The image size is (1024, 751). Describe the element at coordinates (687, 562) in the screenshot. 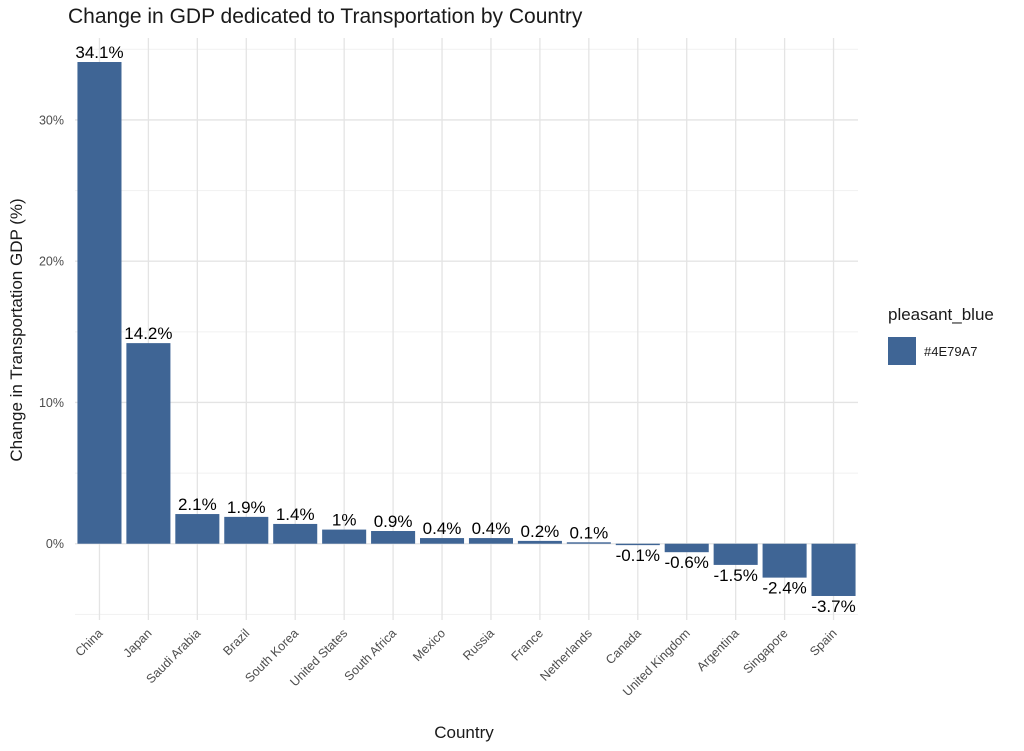

I see `bar-value-label: -0.6%` at that location.